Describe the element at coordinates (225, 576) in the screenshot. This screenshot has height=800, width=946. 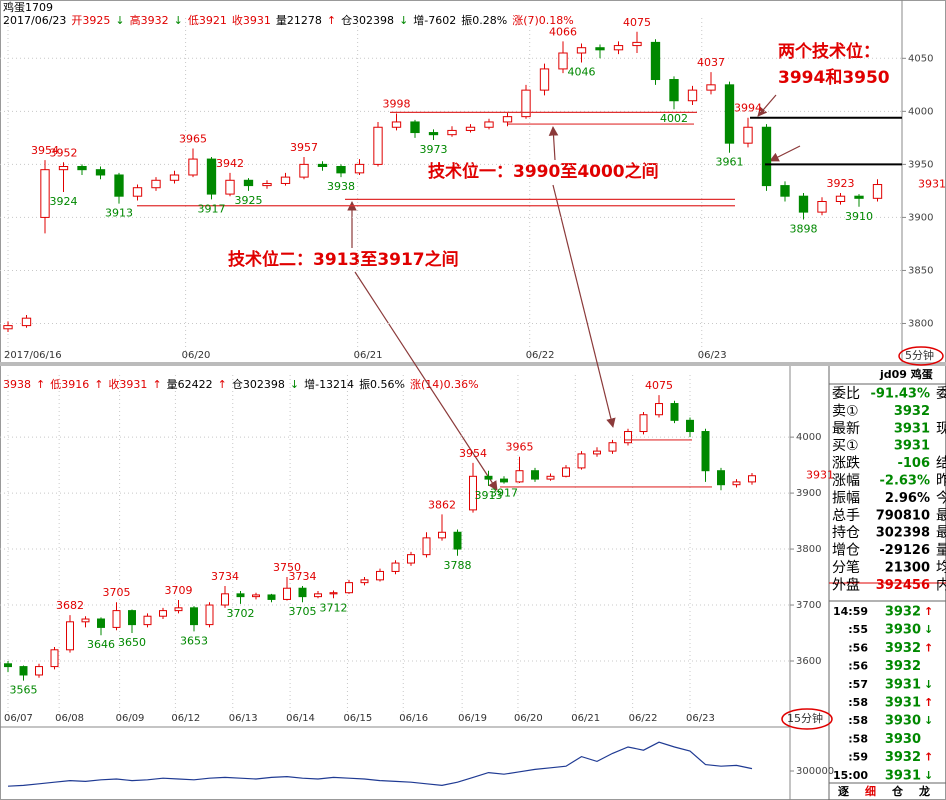
I see `price-label: 3734` at that location.